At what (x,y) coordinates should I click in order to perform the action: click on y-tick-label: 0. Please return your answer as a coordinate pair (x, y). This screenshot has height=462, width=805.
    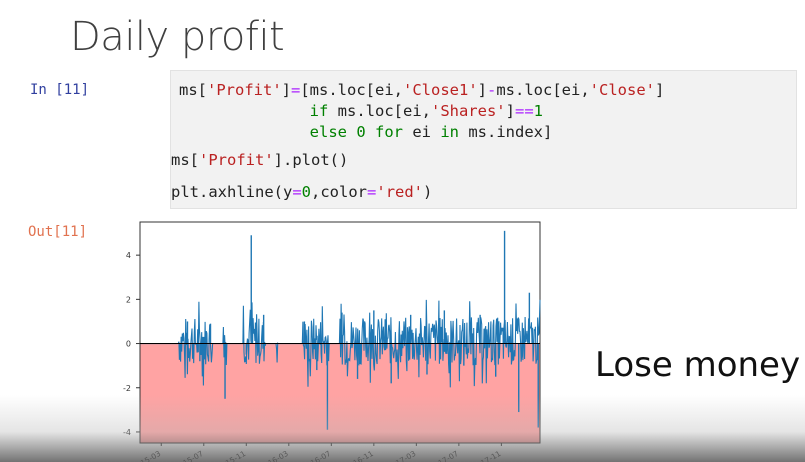
    Looking at the image, I should click on (128, 344).